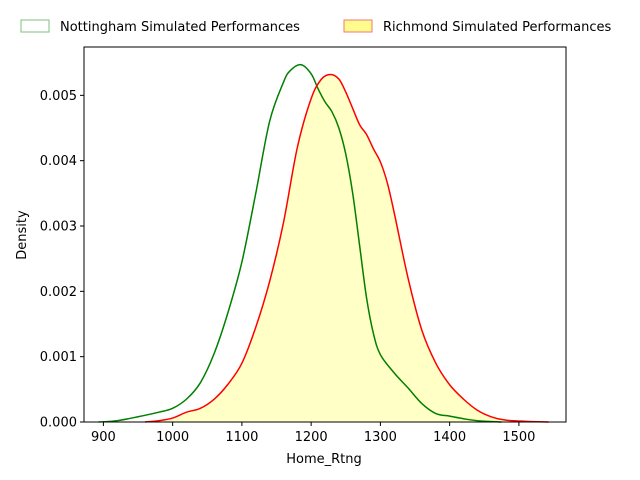  What do you see at coordinates (449, 437) in the screenshot?
I see `x-tick-label: 1400` at bounding box center [449, 437].